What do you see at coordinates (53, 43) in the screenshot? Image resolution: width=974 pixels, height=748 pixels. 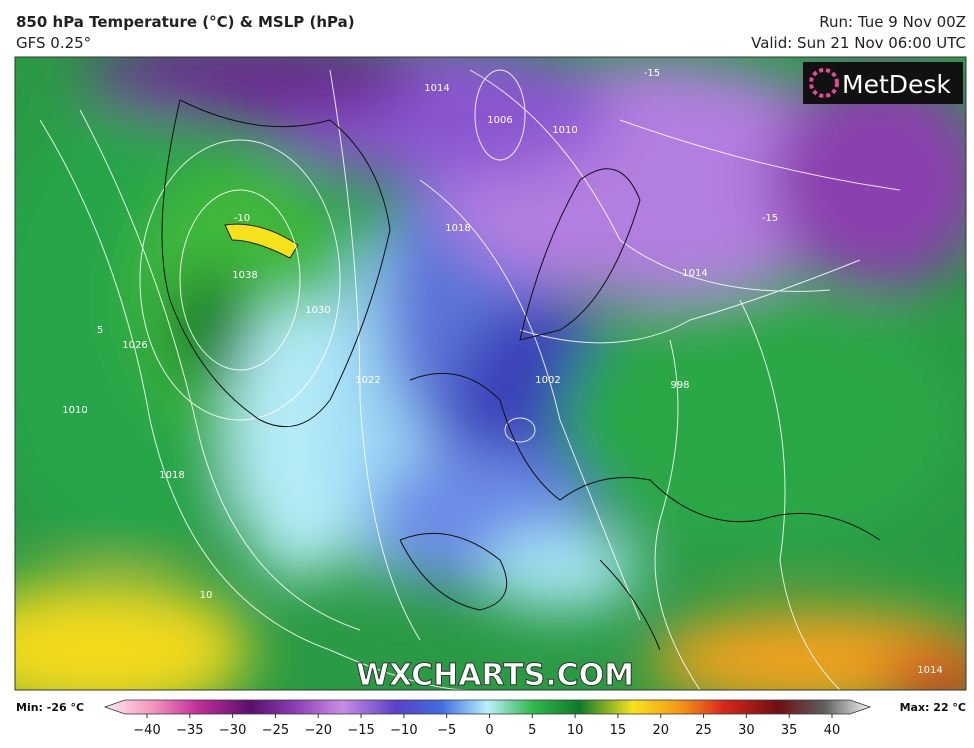 I see `model: GFS 0.25°` at bounding box center [53, 43].